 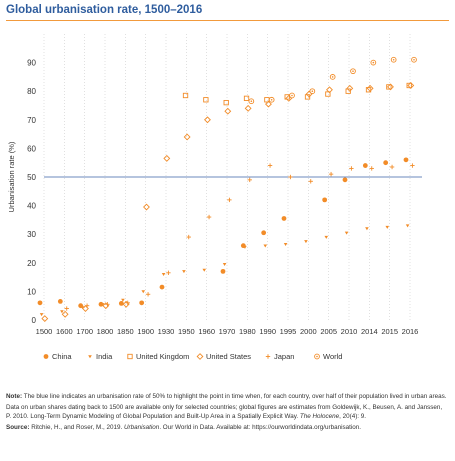 What do you see at coordinates (317, 356) in the screenshot?
I see `legend-marker-world` at bounding box center [317, 356].